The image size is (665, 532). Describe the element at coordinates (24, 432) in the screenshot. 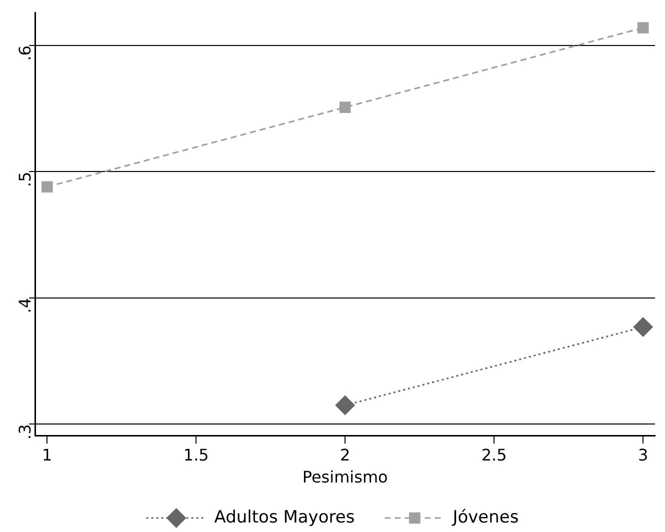

I see `y-tick-label: .3` at that location.